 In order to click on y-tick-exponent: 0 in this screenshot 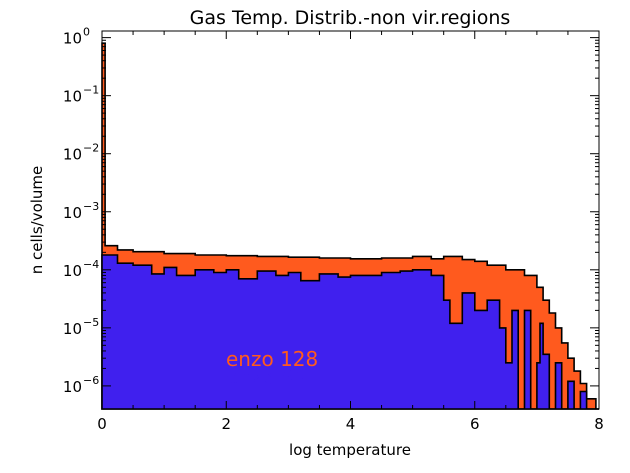, I will do `click(86, 32)`.